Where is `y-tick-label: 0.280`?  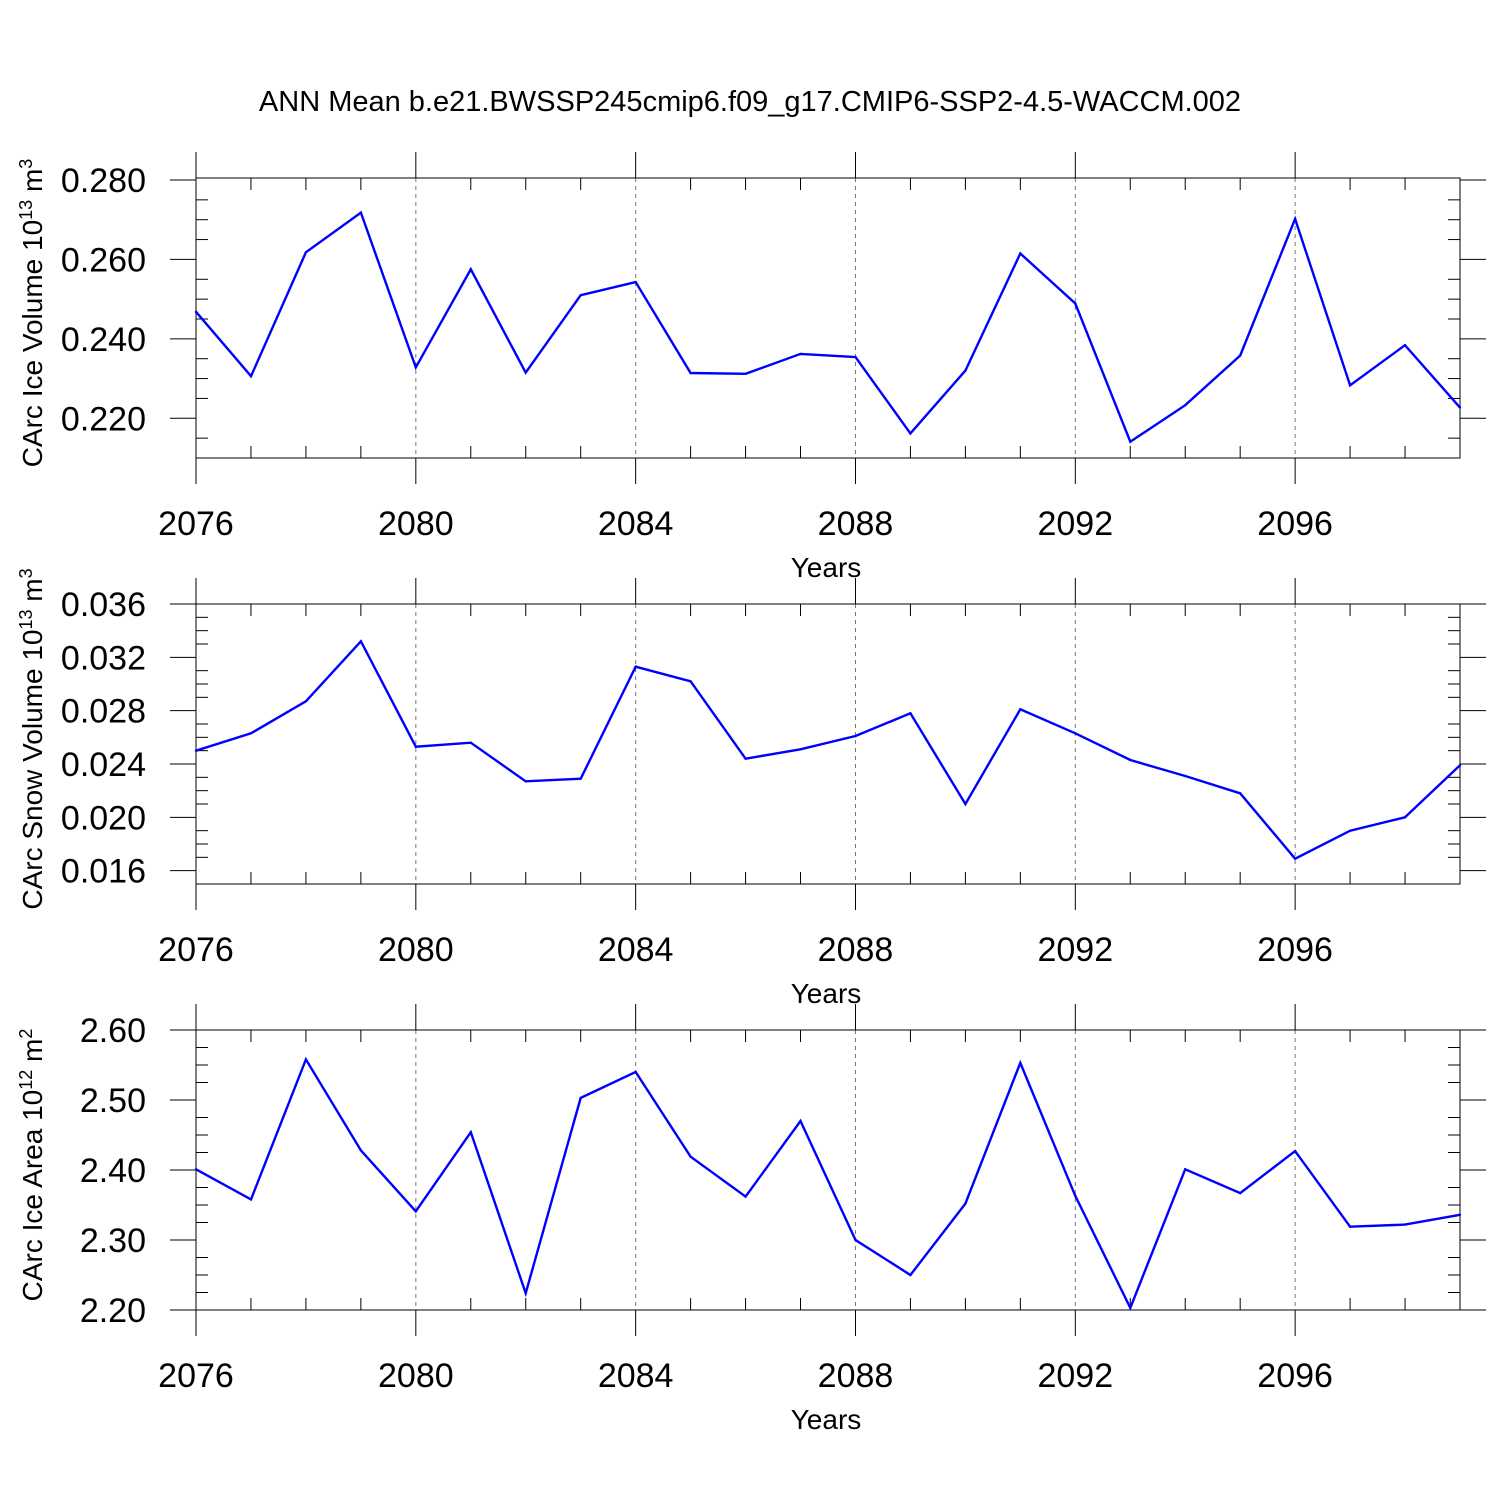 y-tick-label: 0.280 is located at coordinates (103, 181).